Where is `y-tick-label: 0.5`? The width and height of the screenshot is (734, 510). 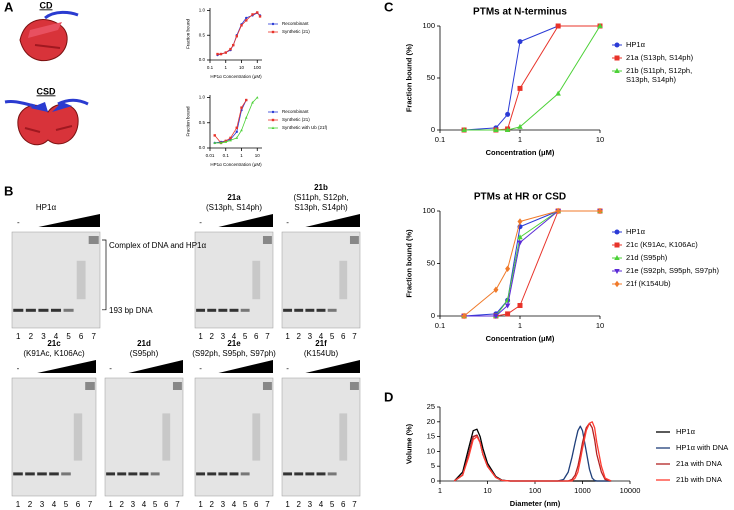 y-tick-label: 0.5 is located at coordinates (202, 34).